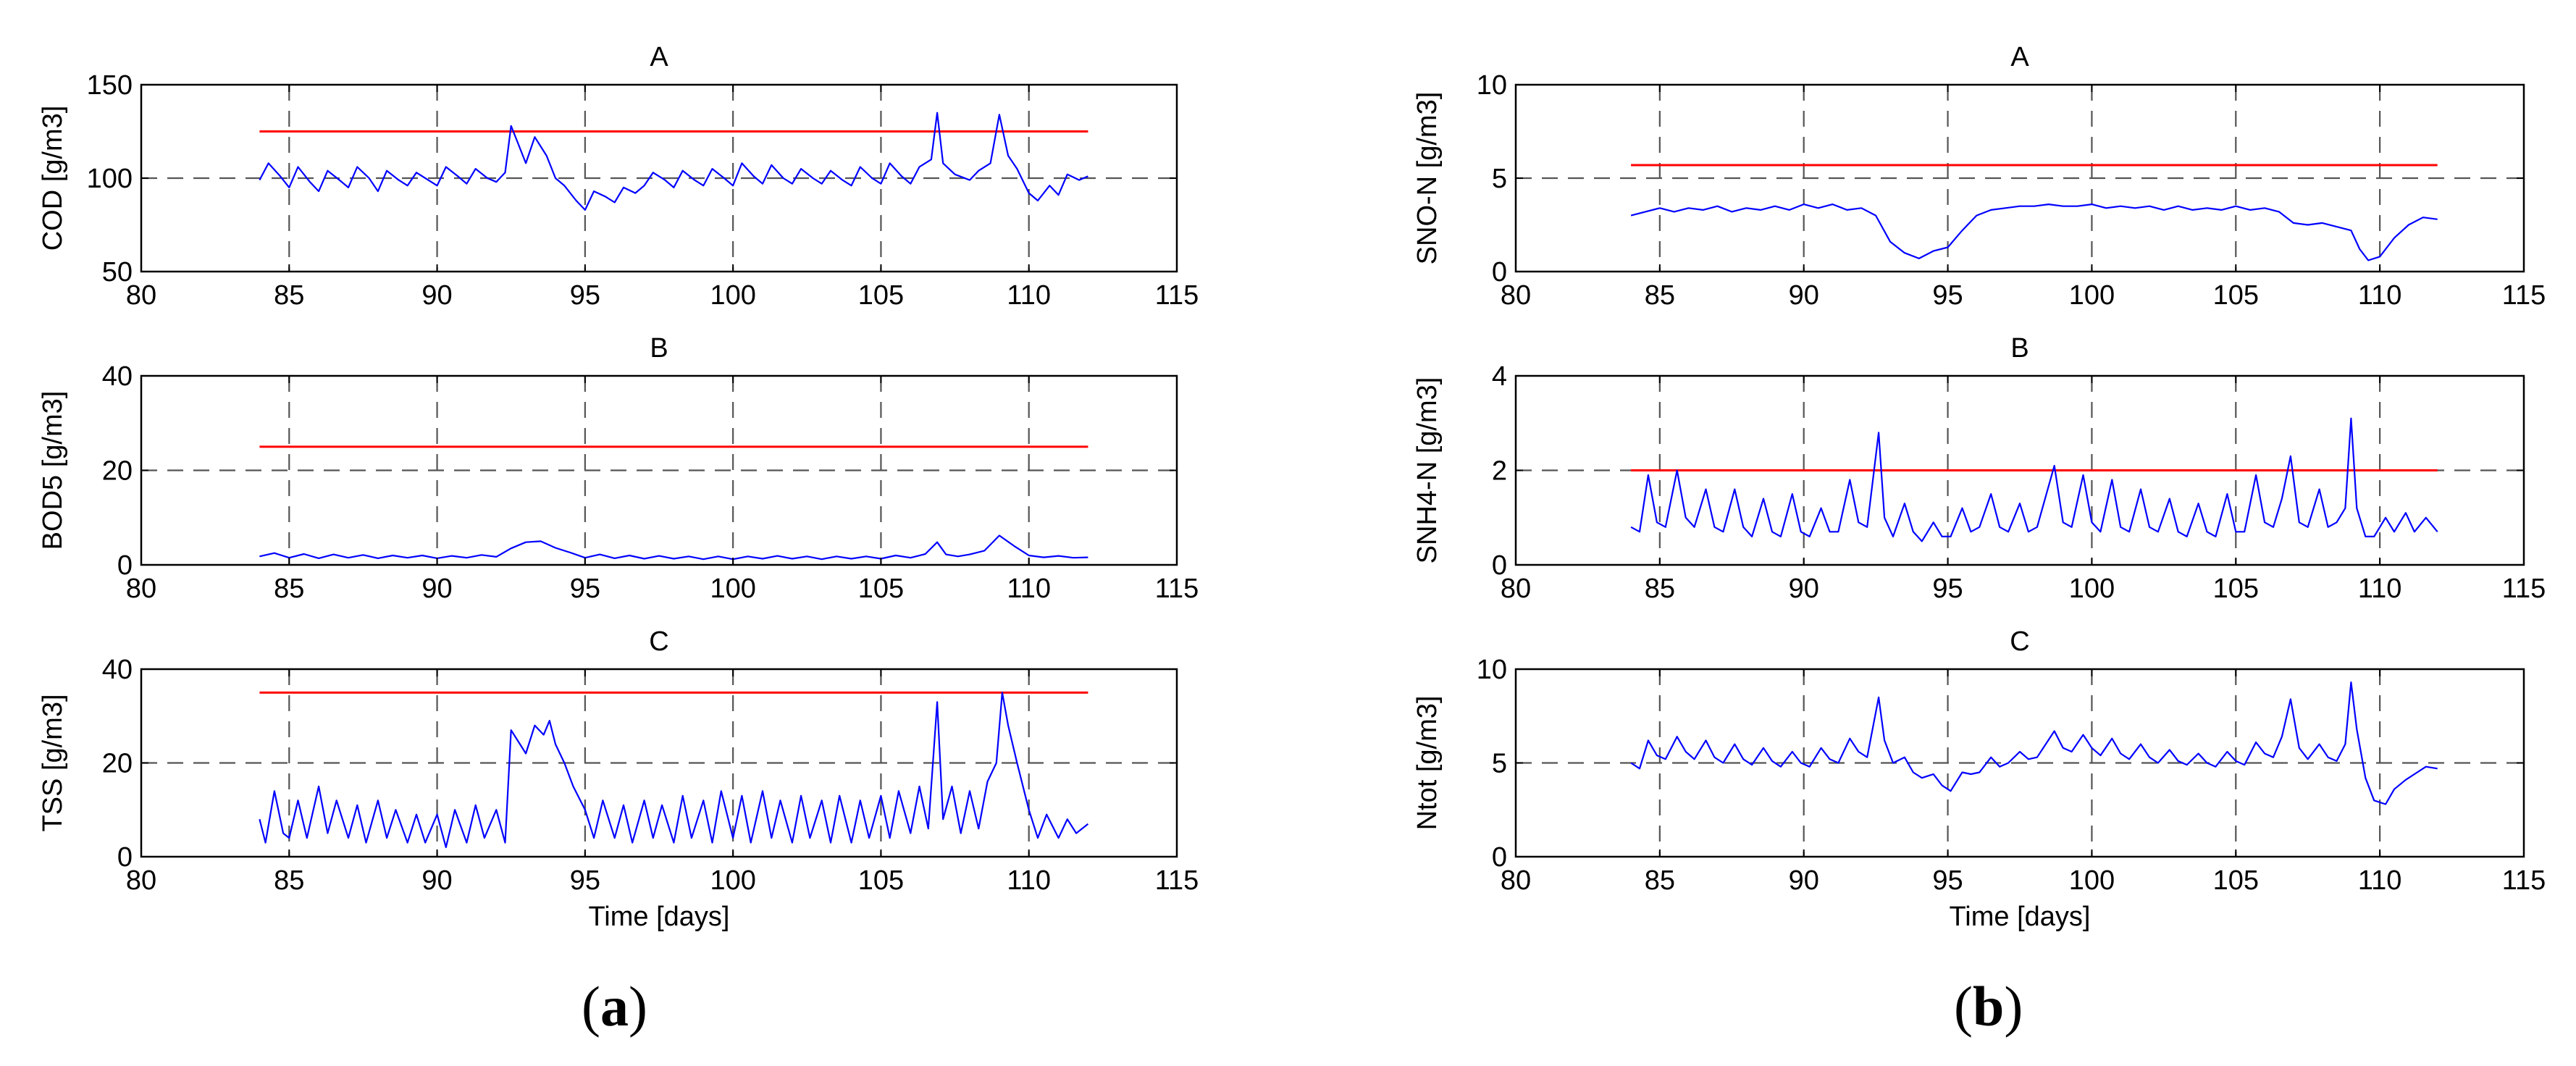  What do you see at coordinates (110, 179) in the screenshot?
I see `y-tick-label: 100` at bounding box center [110, 179].